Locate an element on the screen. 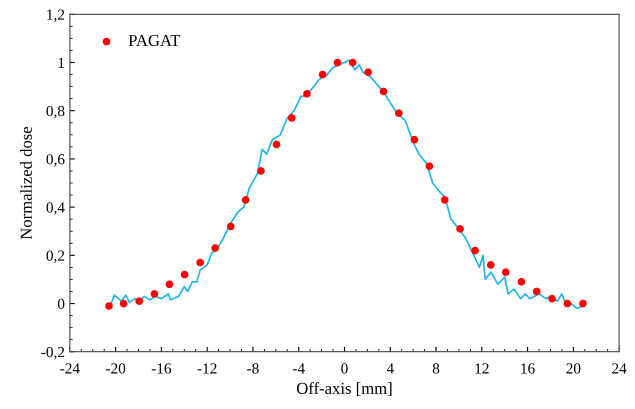  x-tick-label: 8 is located at coordinates (436, 368).